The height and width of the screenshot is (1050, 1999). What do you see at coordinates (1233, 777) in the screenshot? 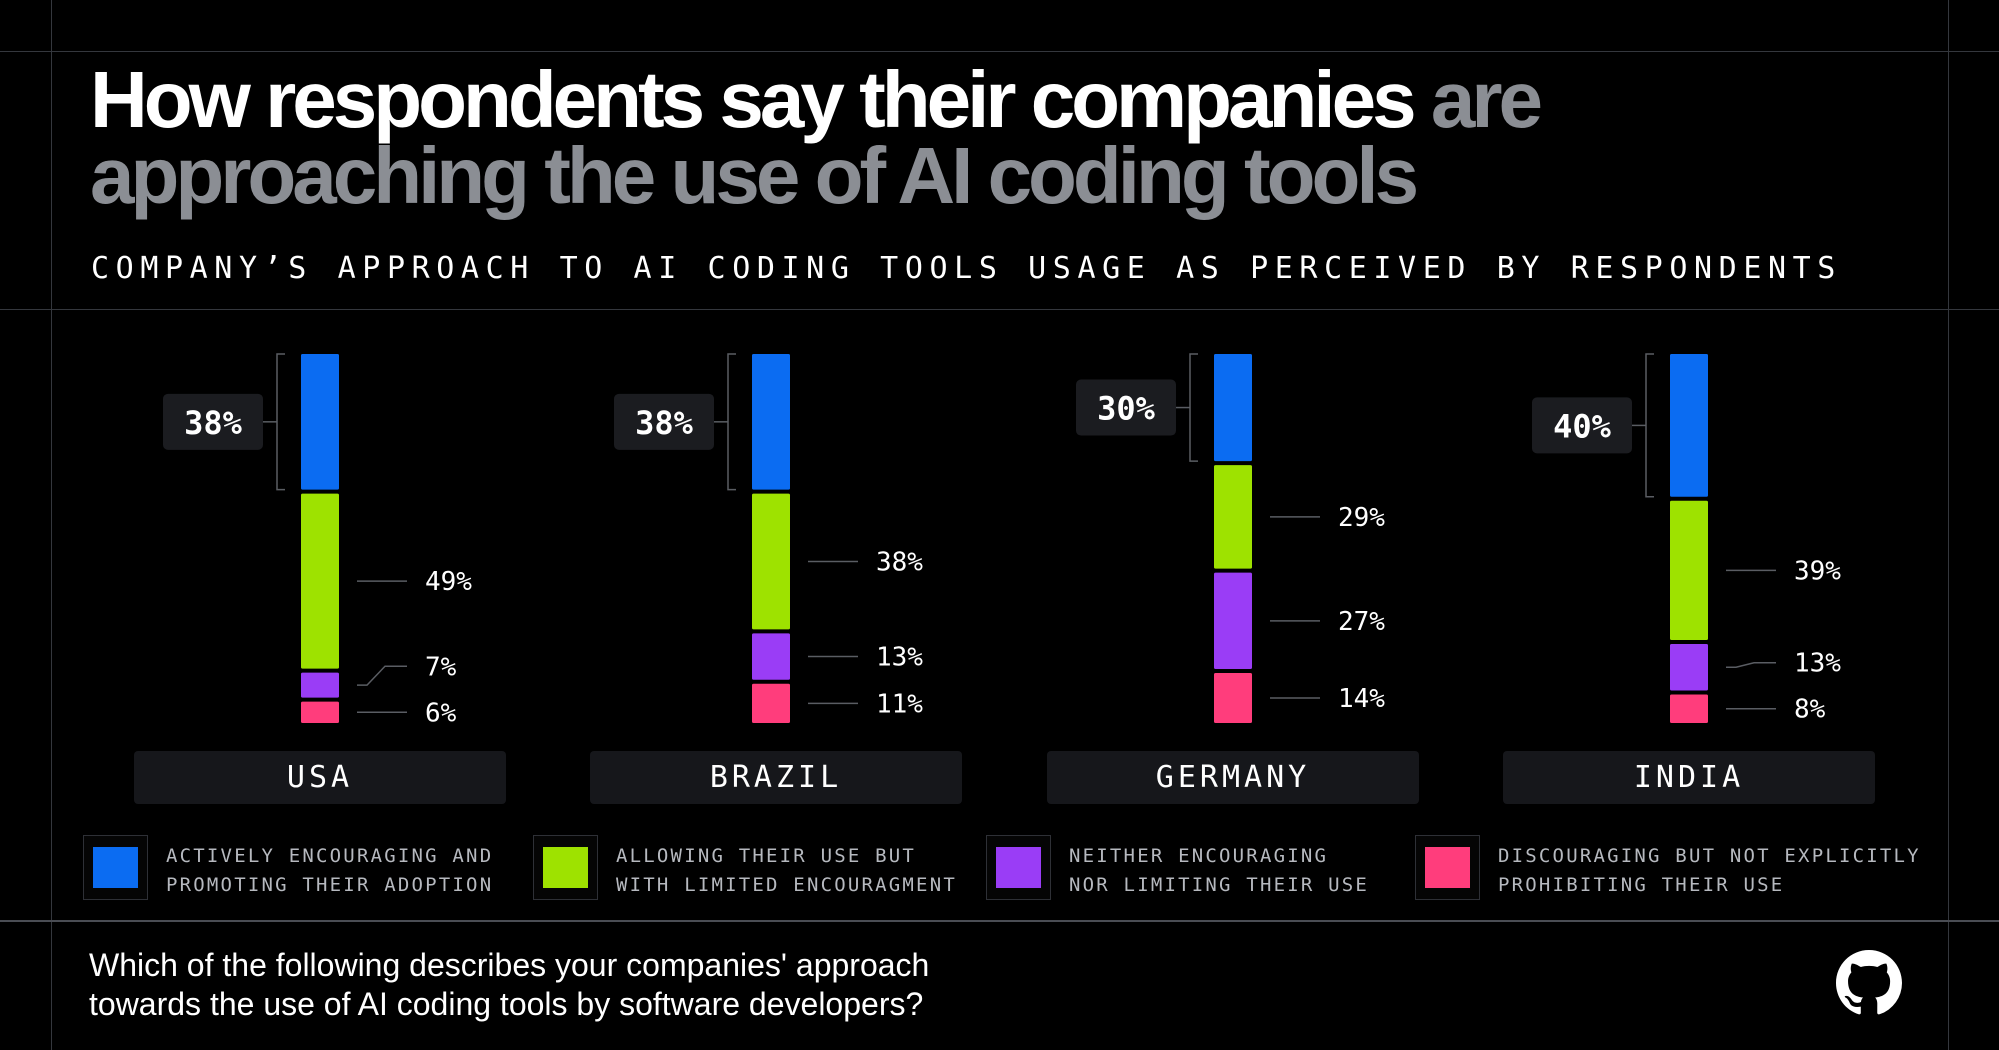
I see `country-label-germany: GERMANY` at bounding box center [1233, 777].